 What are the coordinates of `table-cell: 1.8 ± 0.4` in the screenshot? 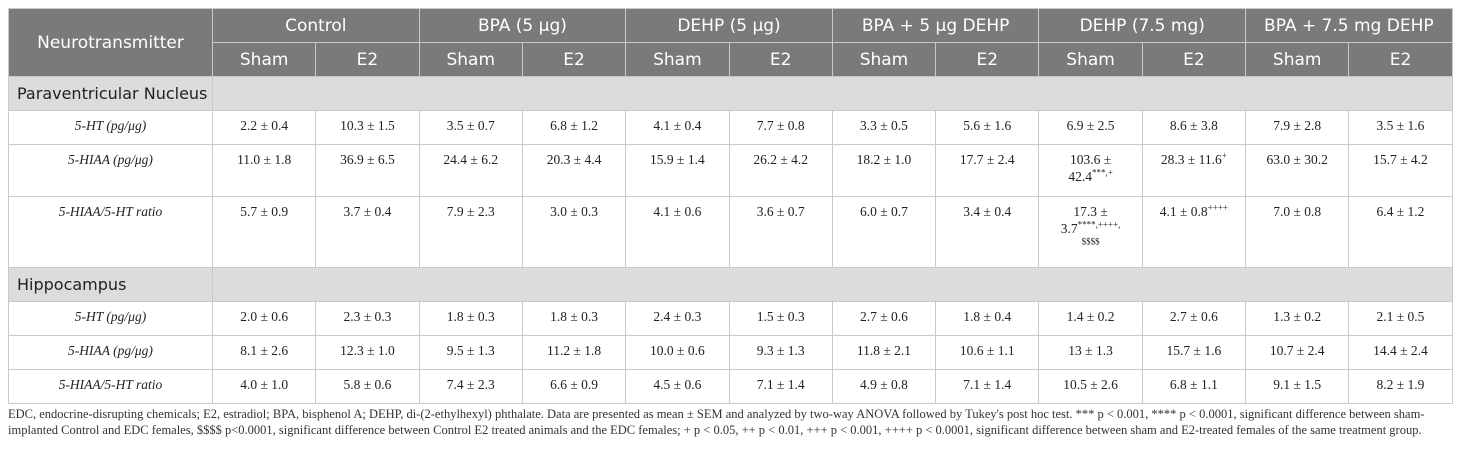 It's located at (987, 318).